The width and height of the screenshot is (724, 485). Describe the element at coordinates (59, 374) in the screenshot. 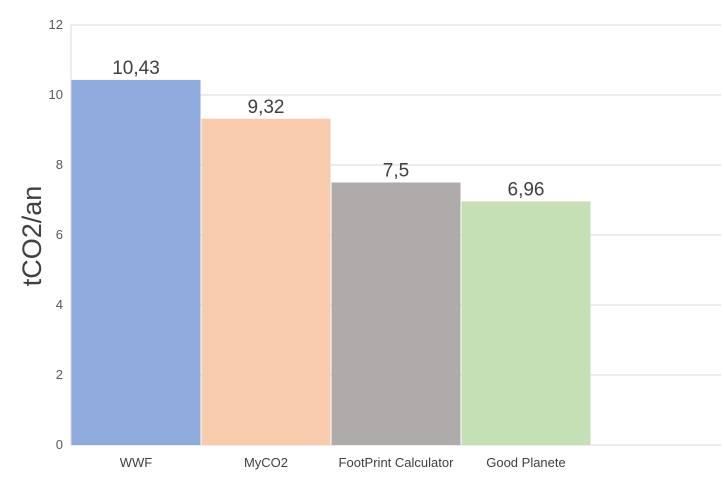

I see `y-tick-label: 2` at that location.